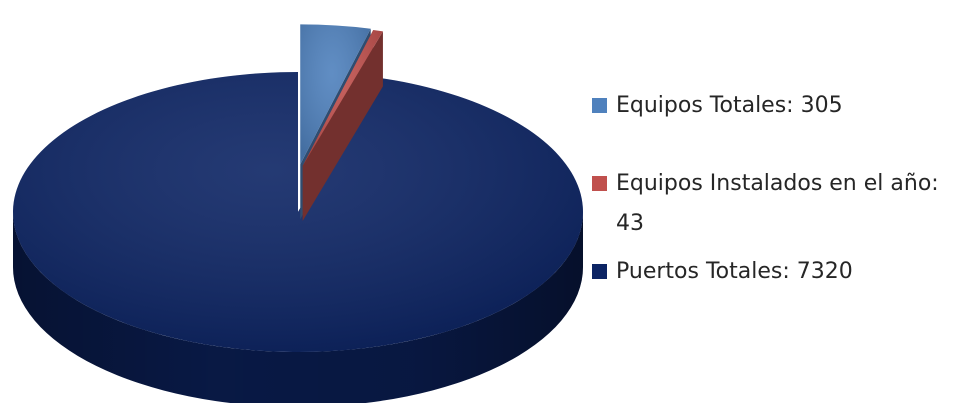 Image resolution: width=953 pixels, height=403 pixels. I want to click on legend-label: Equipos Instalados en el año: 43, so click(777, 203).